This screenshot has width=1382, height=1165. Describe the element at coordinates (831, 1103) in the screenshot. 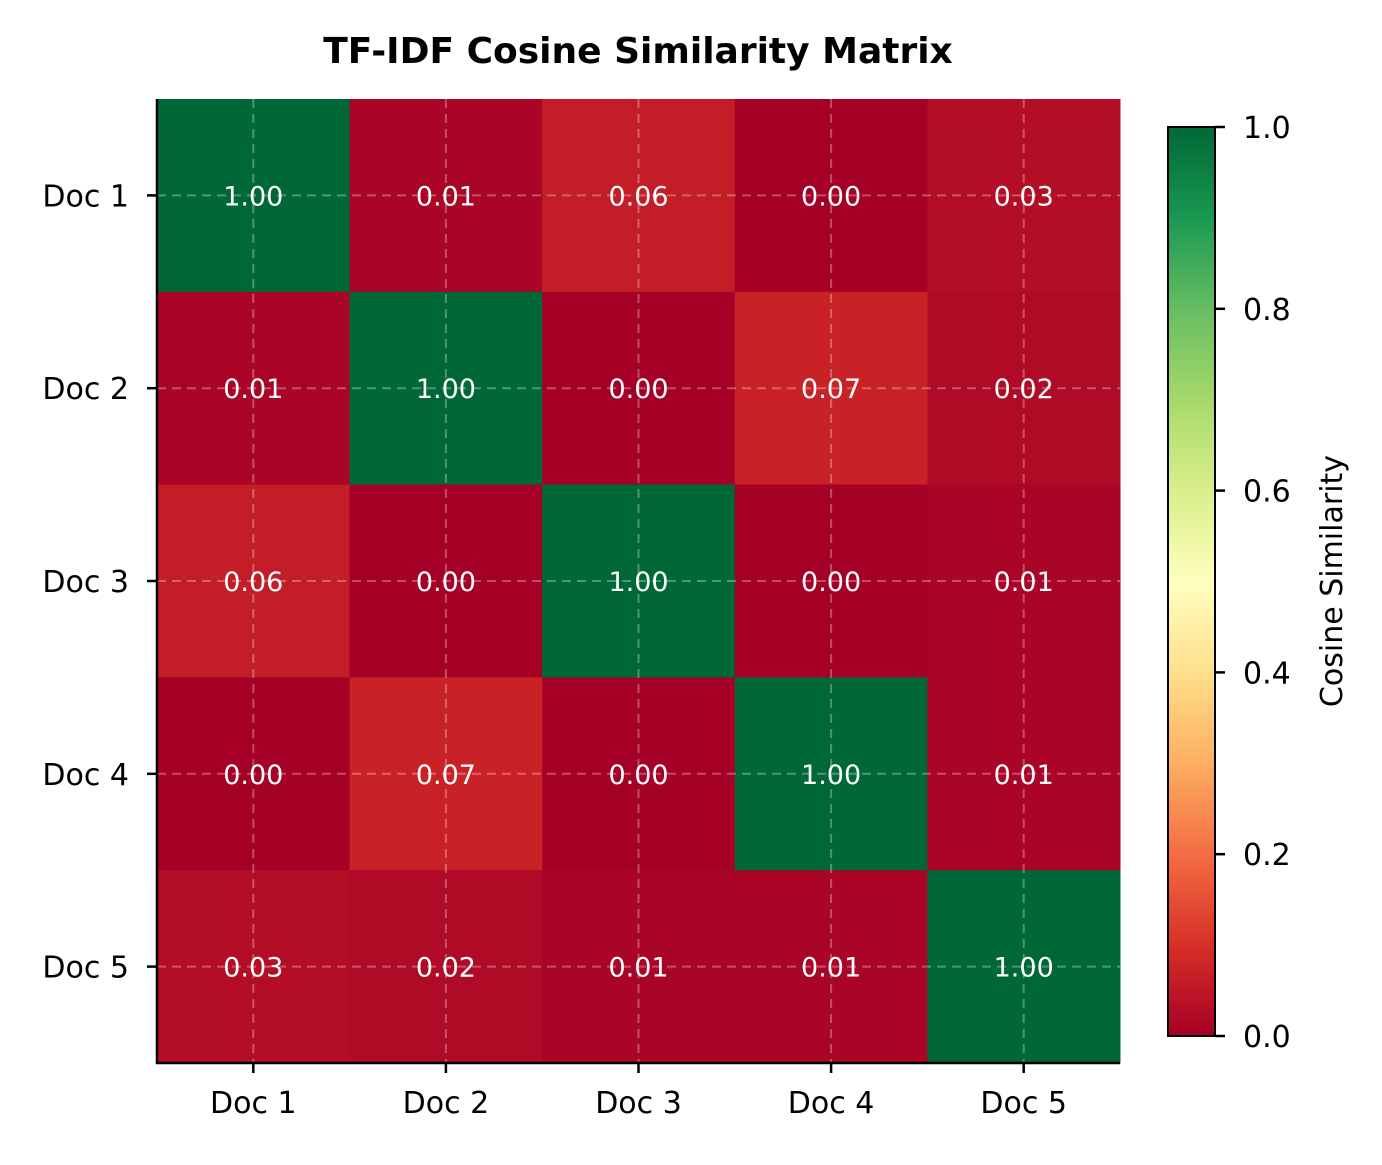

I see `x-tick-label: Doc 4` at that location.